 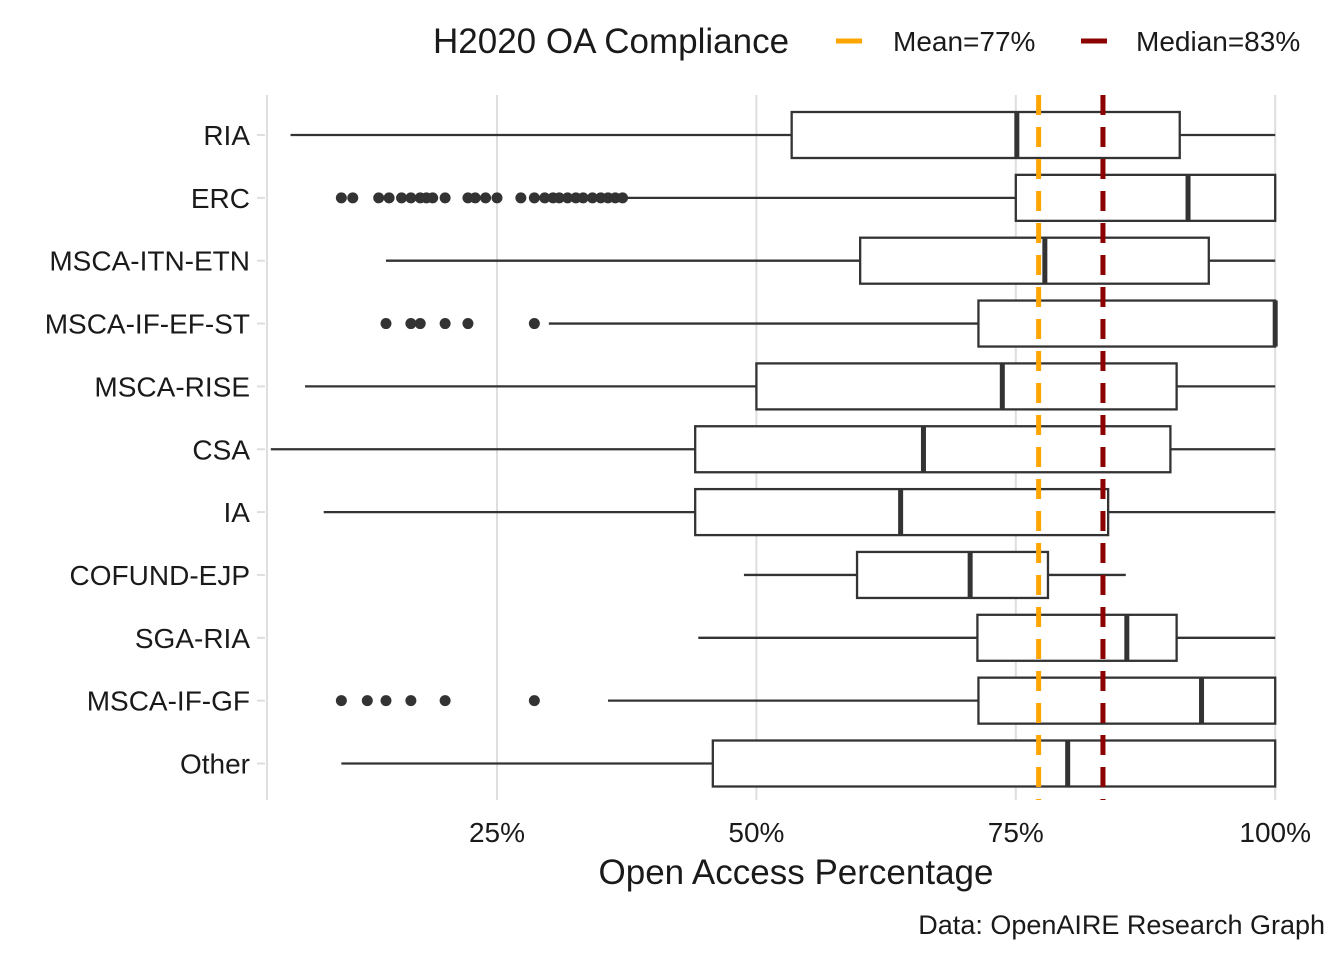 I want to click on box-ria, so click(x=783, y=135).